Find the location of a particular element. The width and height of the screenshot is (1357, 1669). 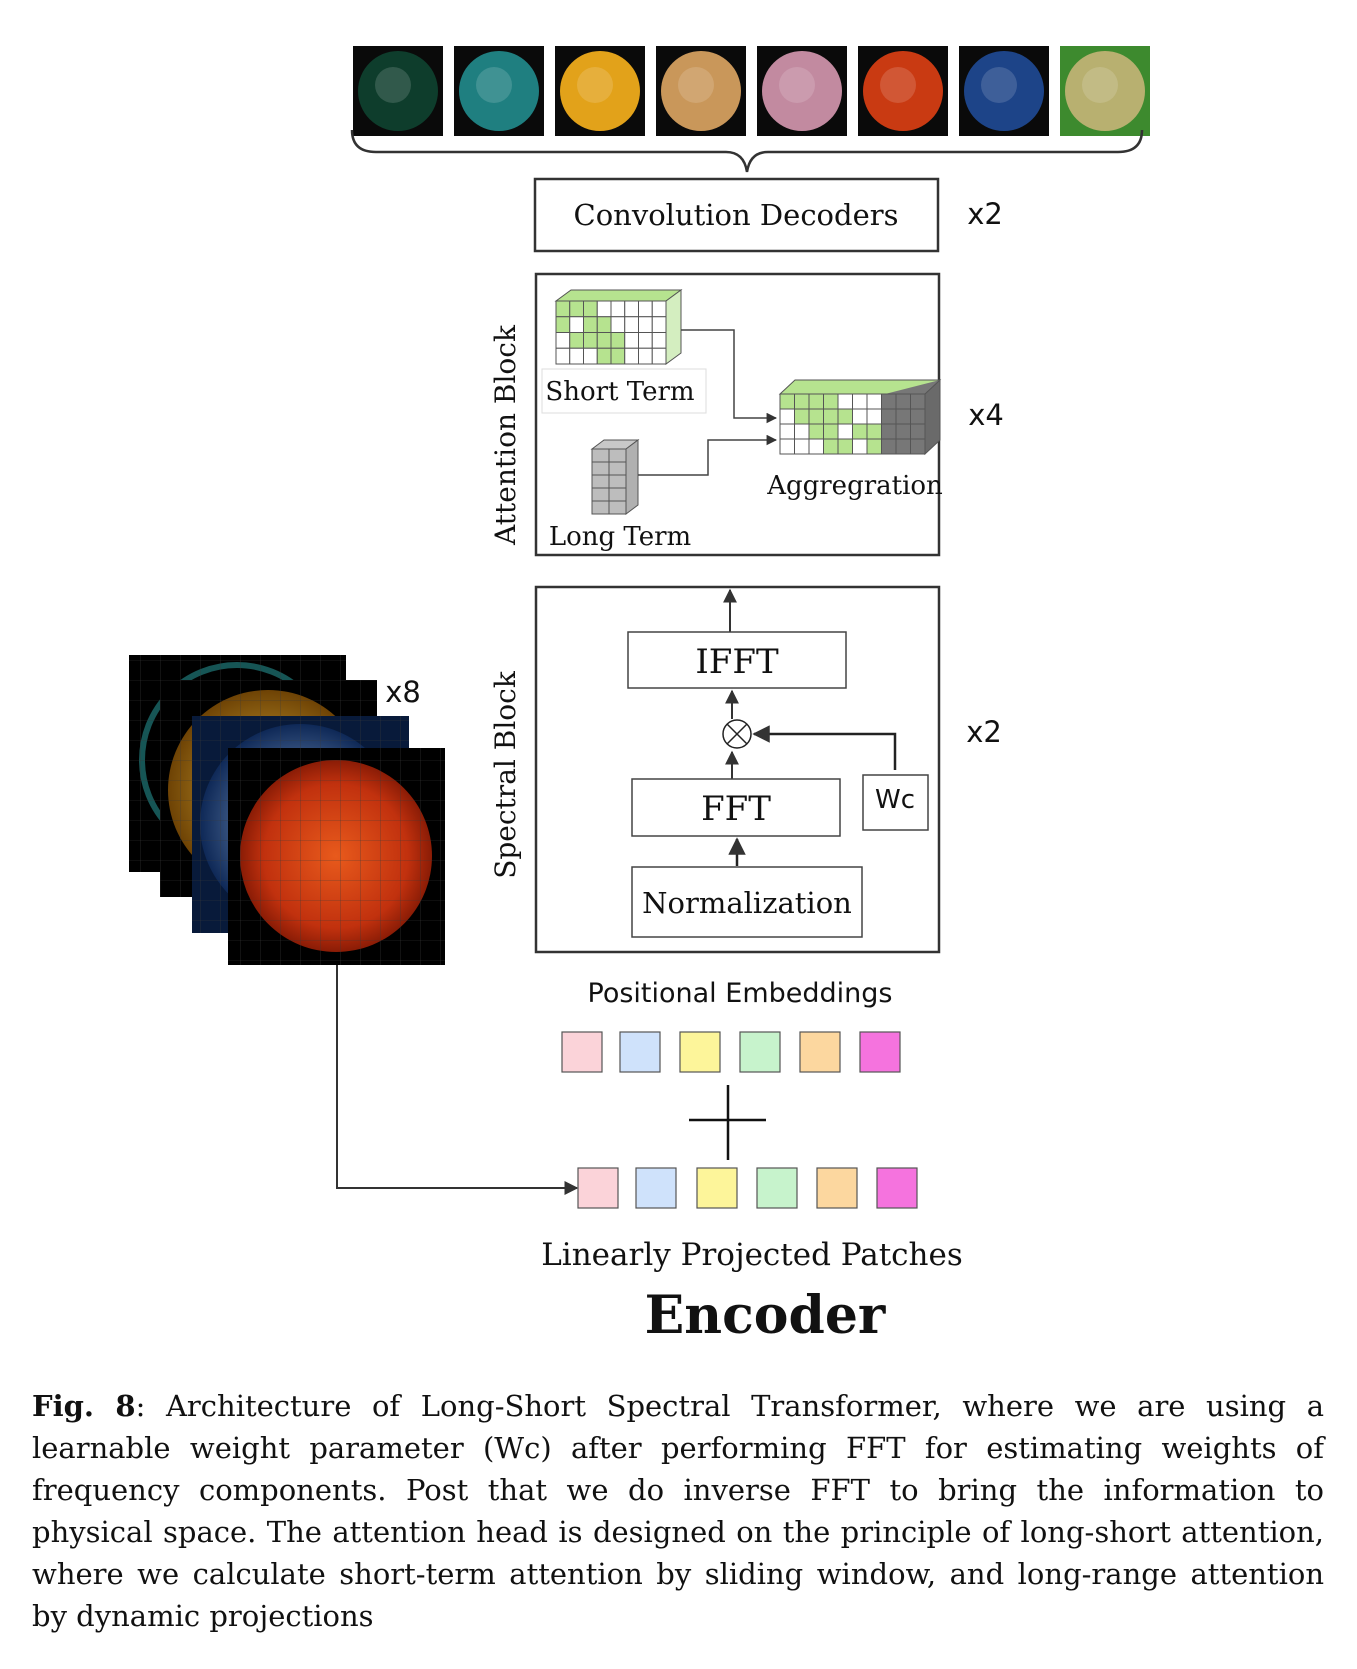

encoder-title: Encoder is located at coordinates (765, 1315).